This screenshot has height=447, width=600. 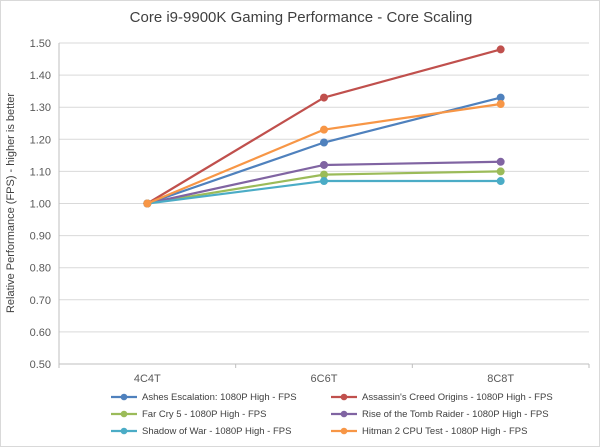 I want to click on legend-item: Far Cry 5 - 1080P High - FPS, so click(x=188, y=414).